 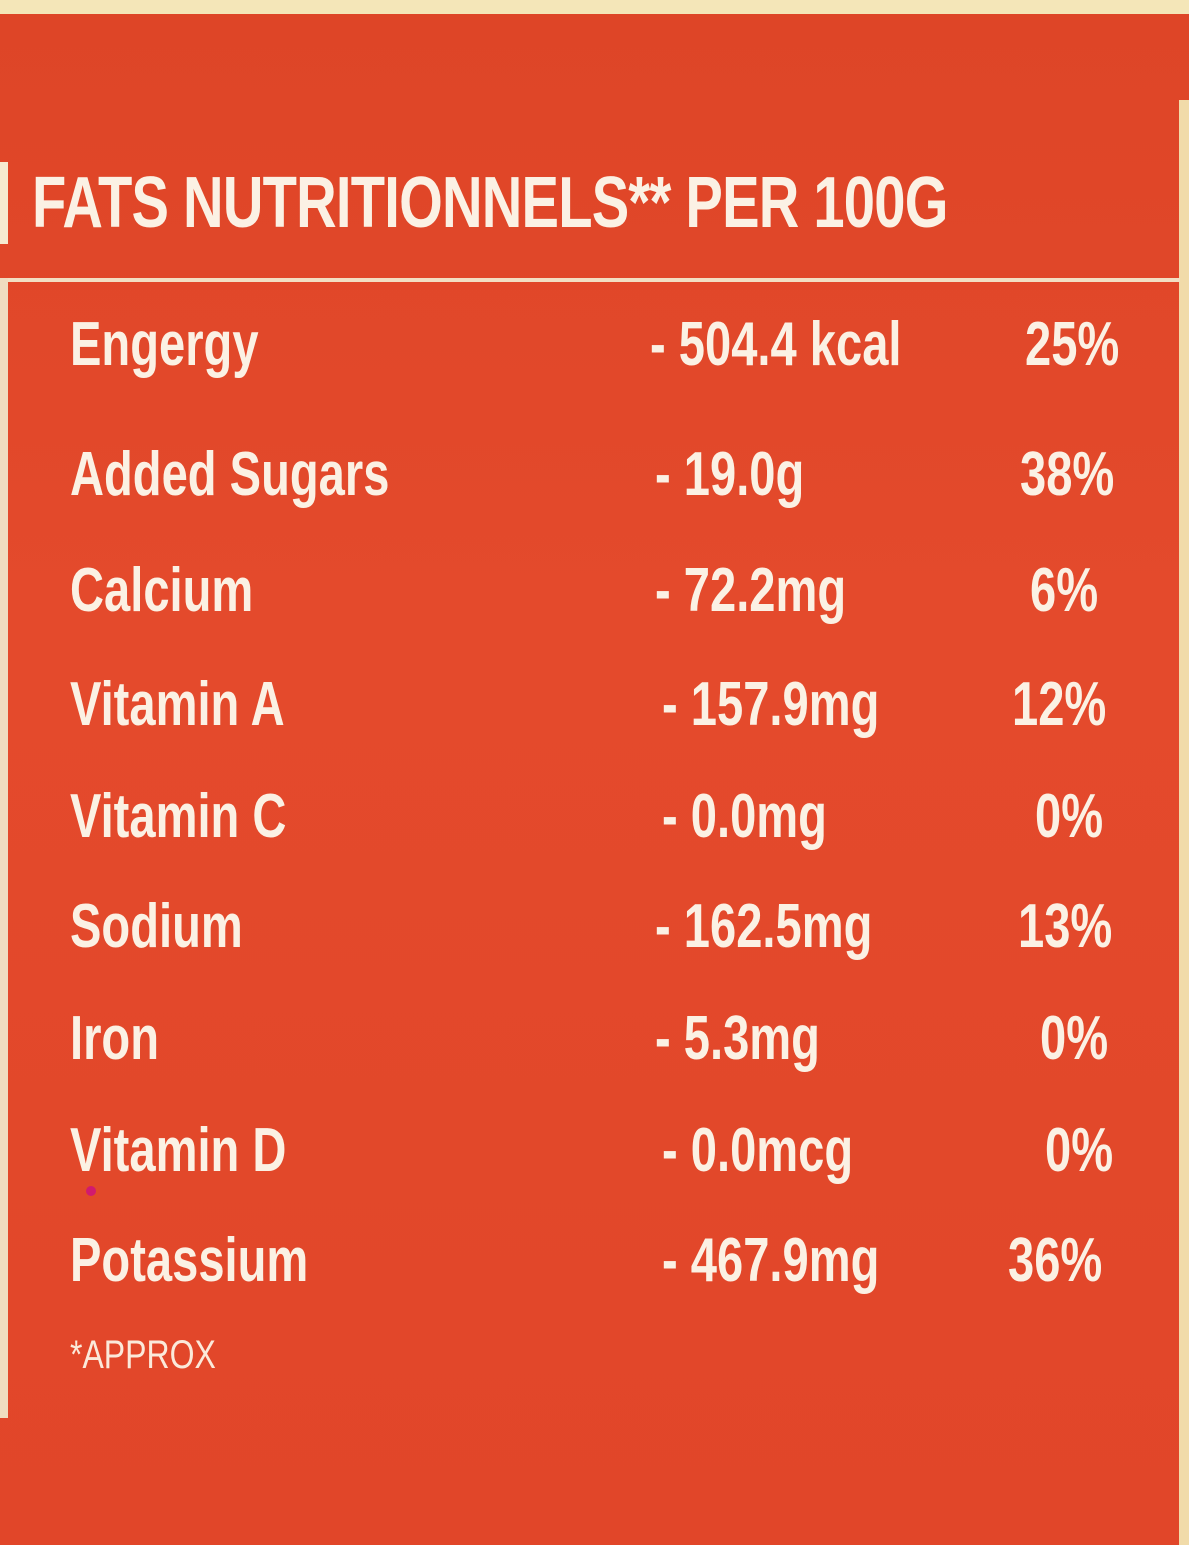 I want to click on table-row: Vitamin C - 0.0mg 0%, so click(x=594, y=817).